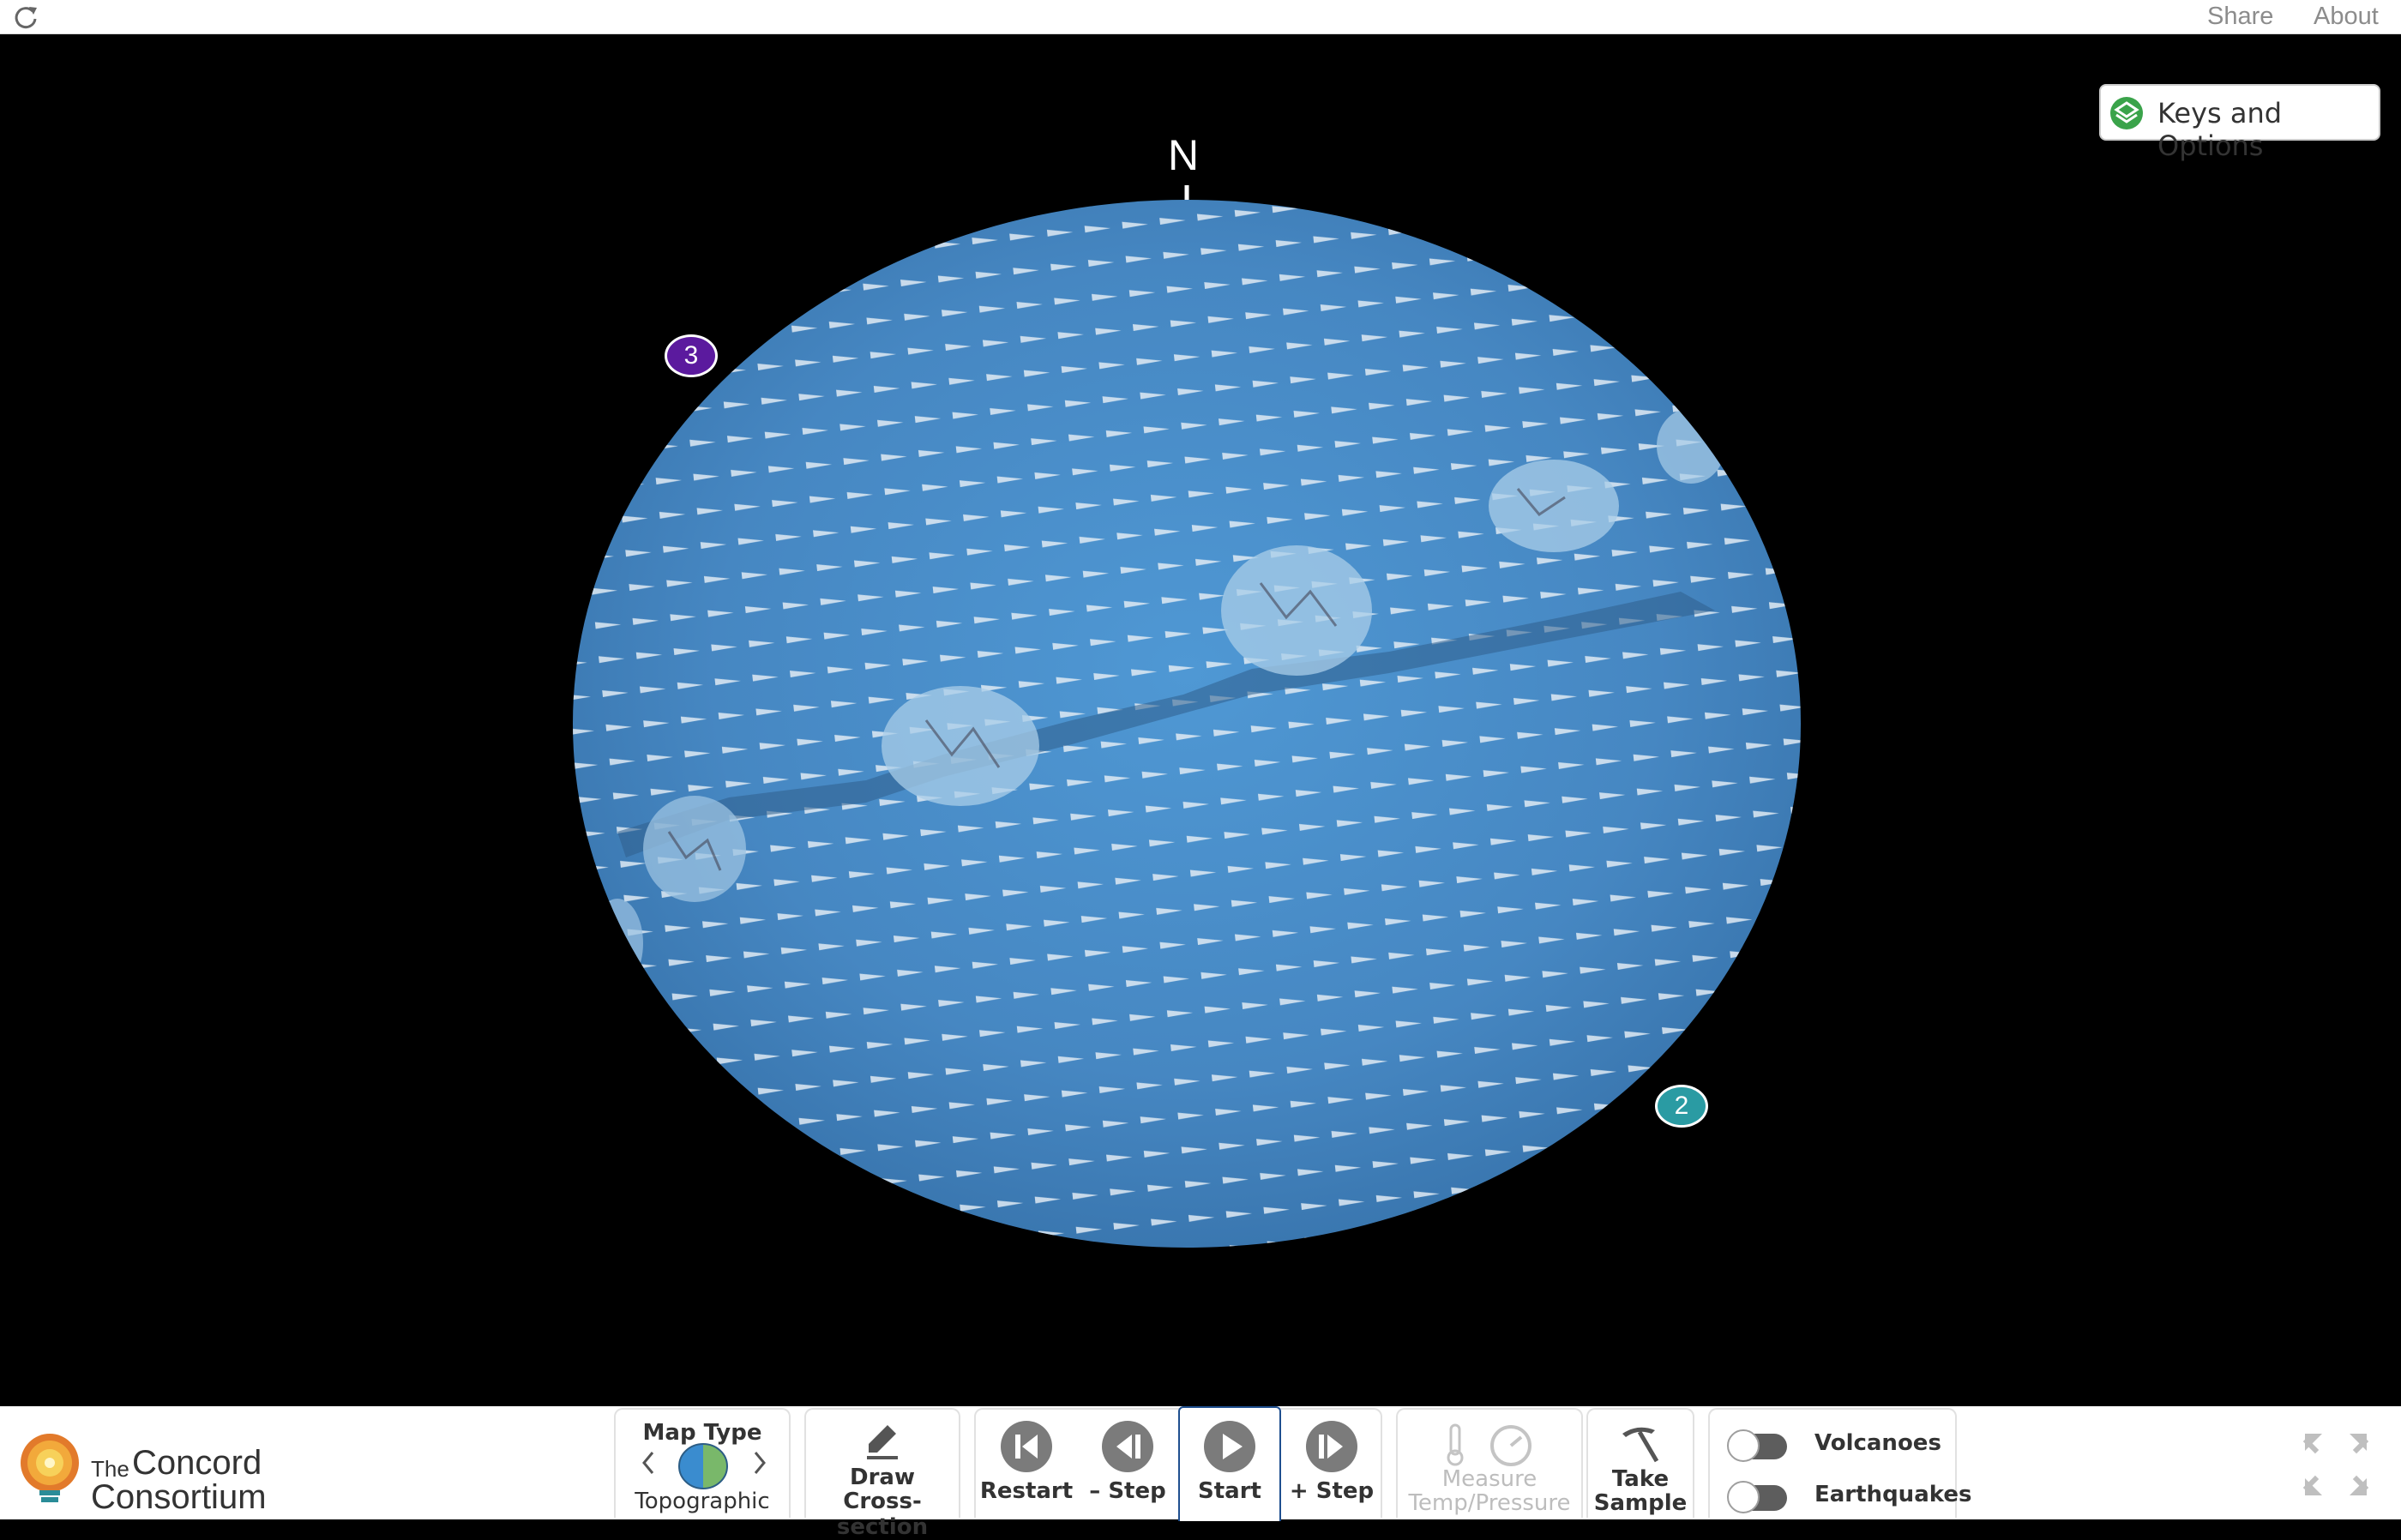 The height and width of the screenshot is (1540, 2401). I want to click on compass-north-label: N, so click(1184, 155).